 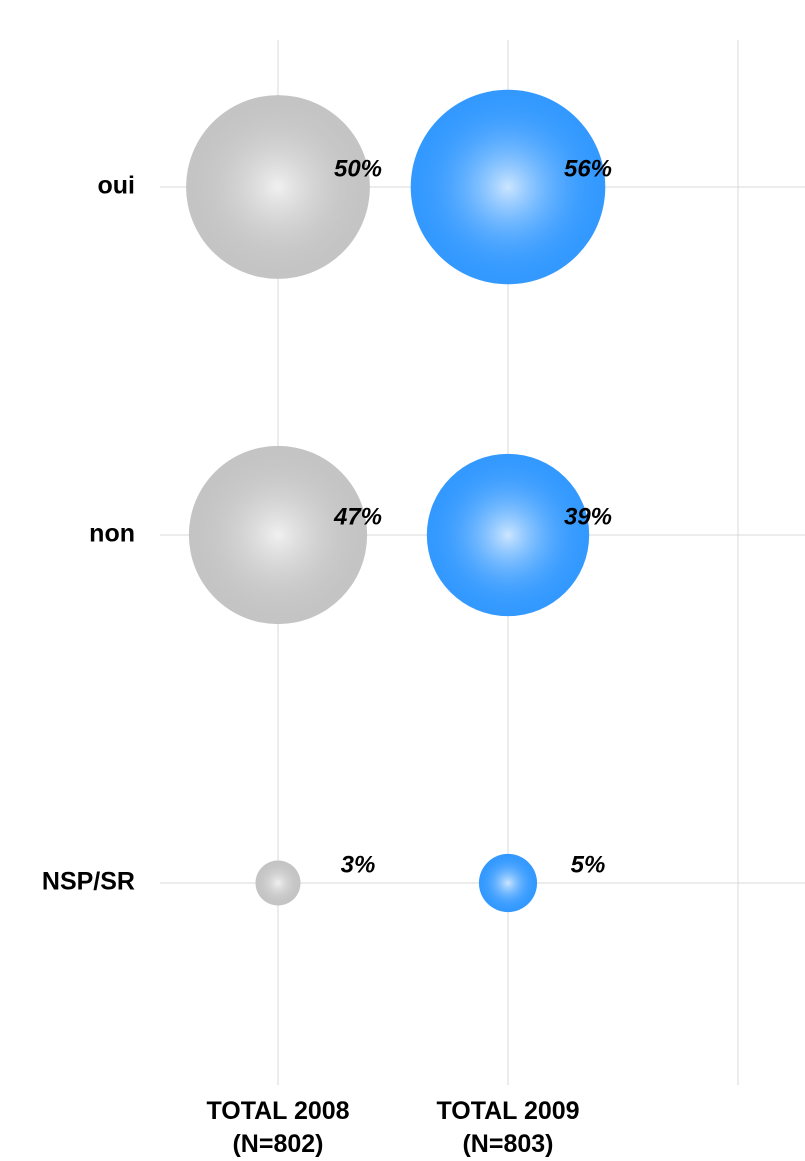 I want to click on value-label: 39%, so click(x=588, y=516).